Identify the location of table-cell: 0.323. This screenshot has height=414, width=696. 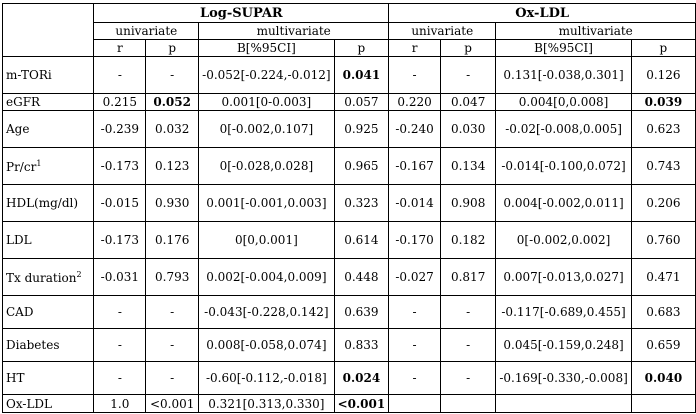
(361, 203).